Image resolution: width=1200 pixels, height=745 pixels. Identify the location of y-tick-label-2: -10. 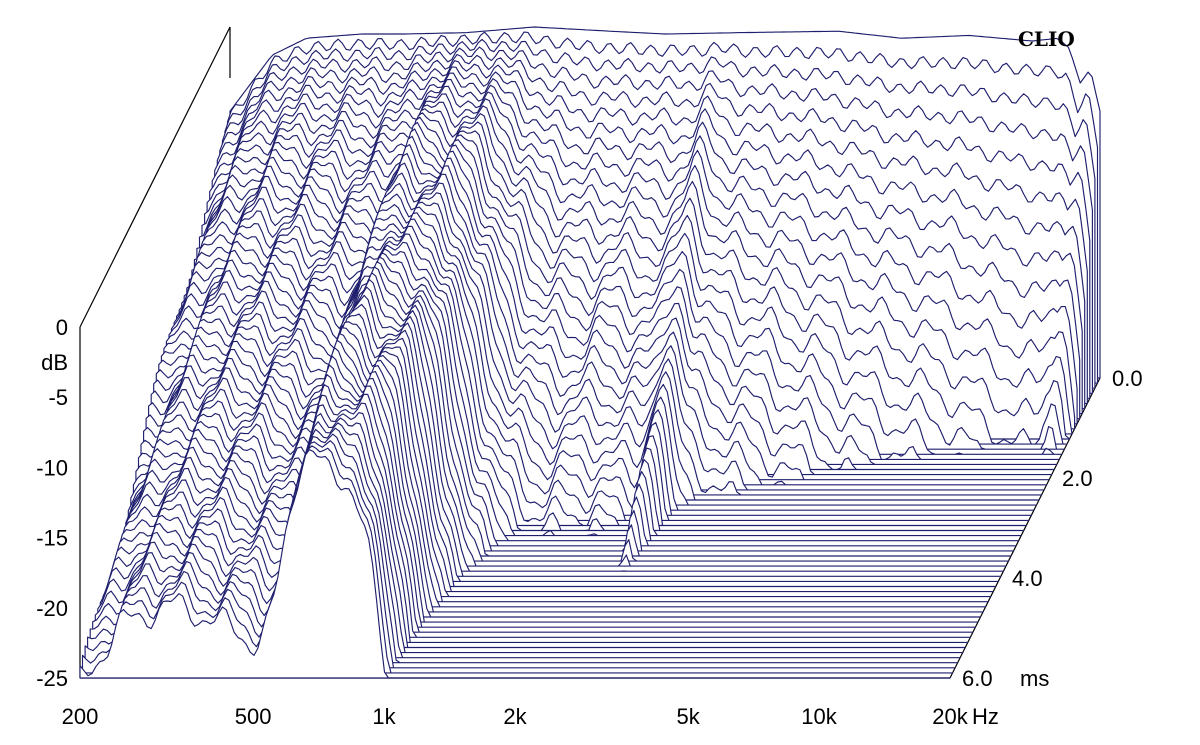
(52, 467).